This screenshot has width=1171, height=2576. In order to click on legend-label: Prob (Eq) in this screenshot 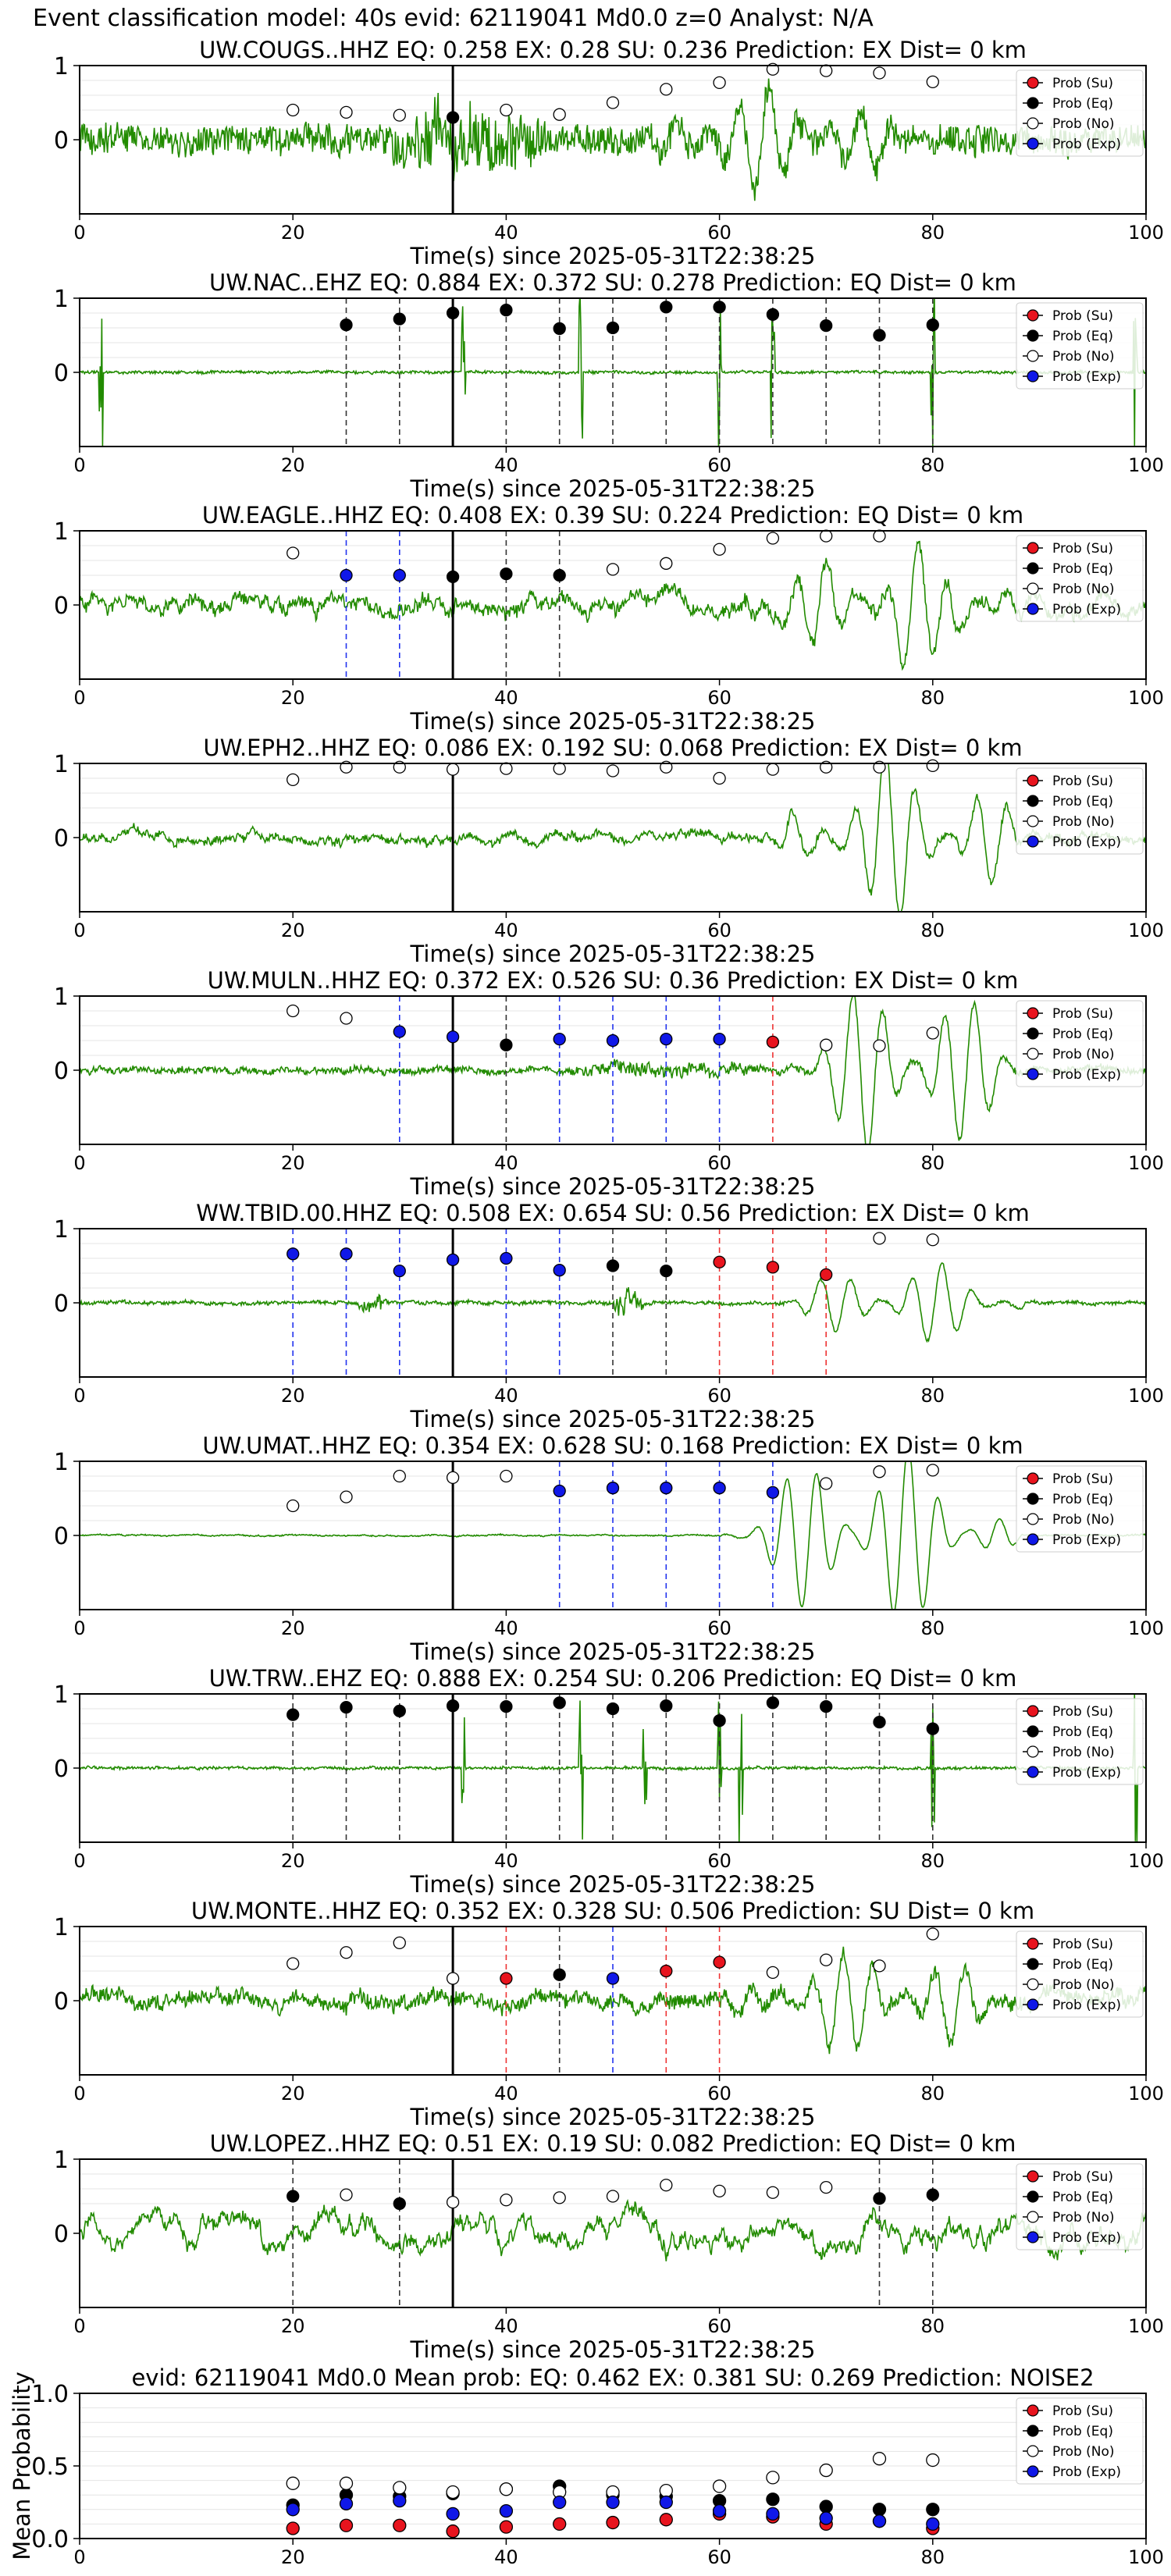, I will do `click(1082, 1034)`.